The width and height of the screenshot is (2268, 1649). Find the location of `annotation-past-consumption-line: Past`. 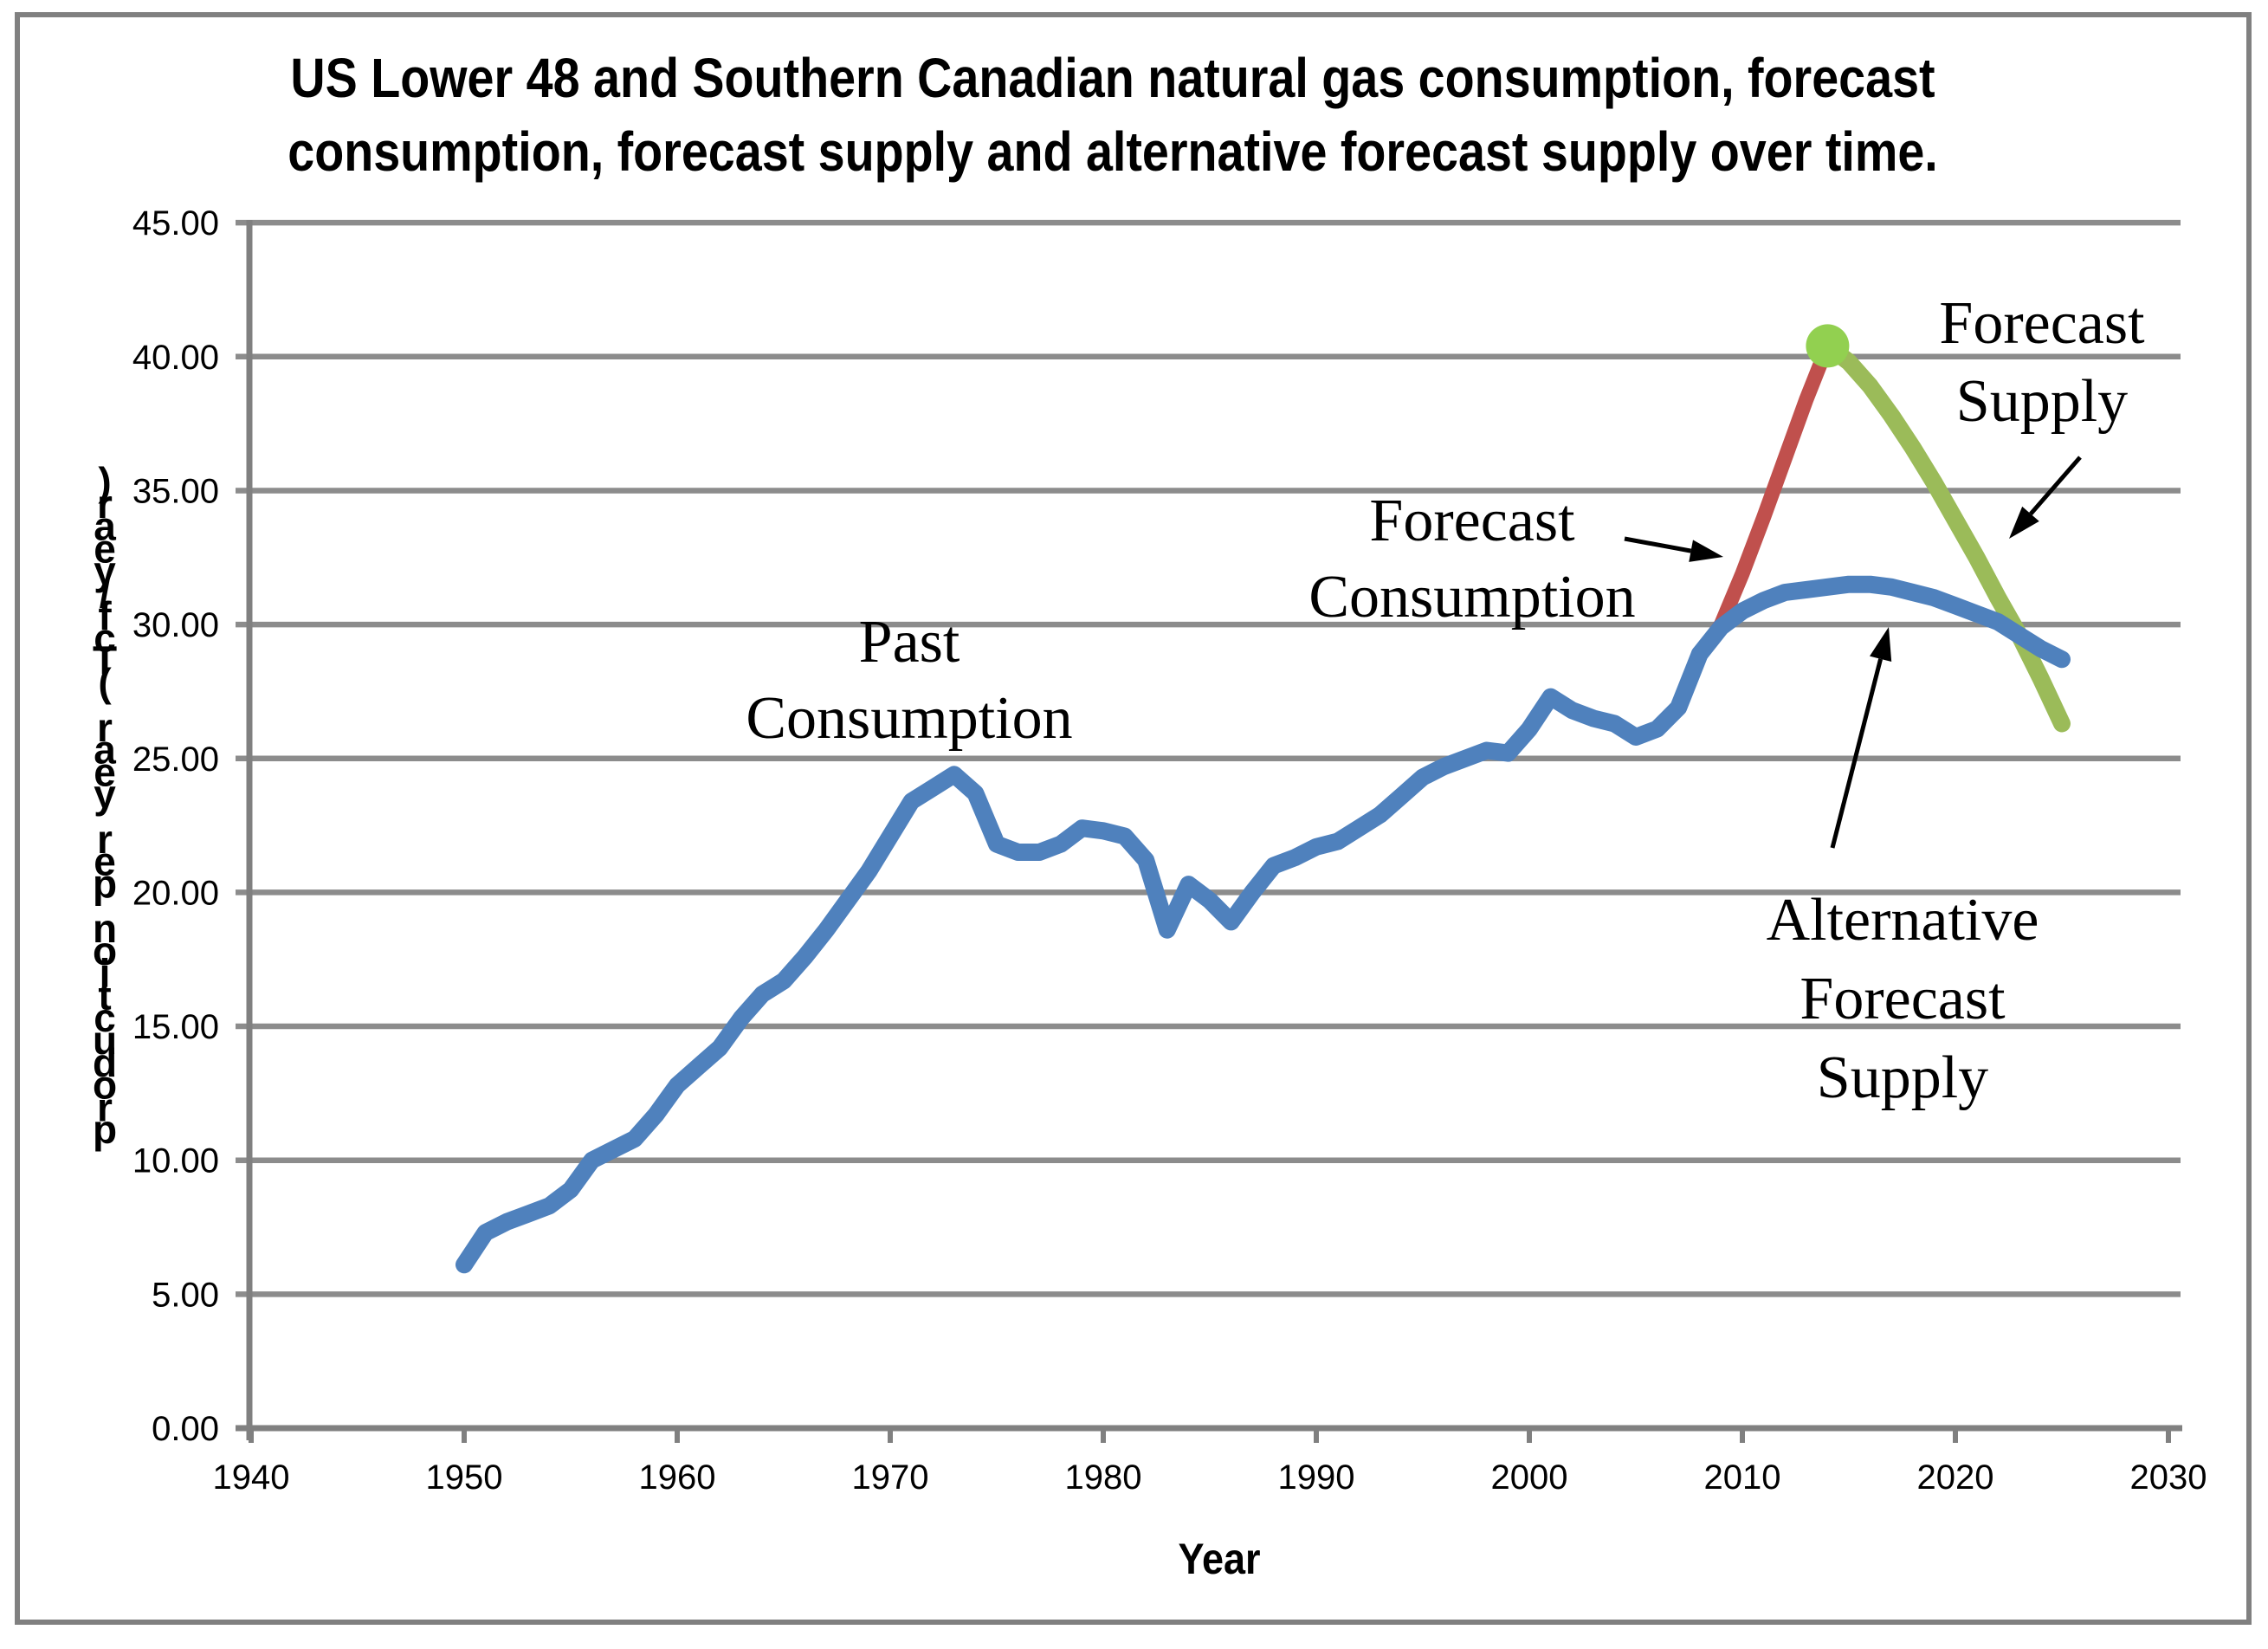

annotation-past-consumption-line: Past is located at coordinates (909, 642).